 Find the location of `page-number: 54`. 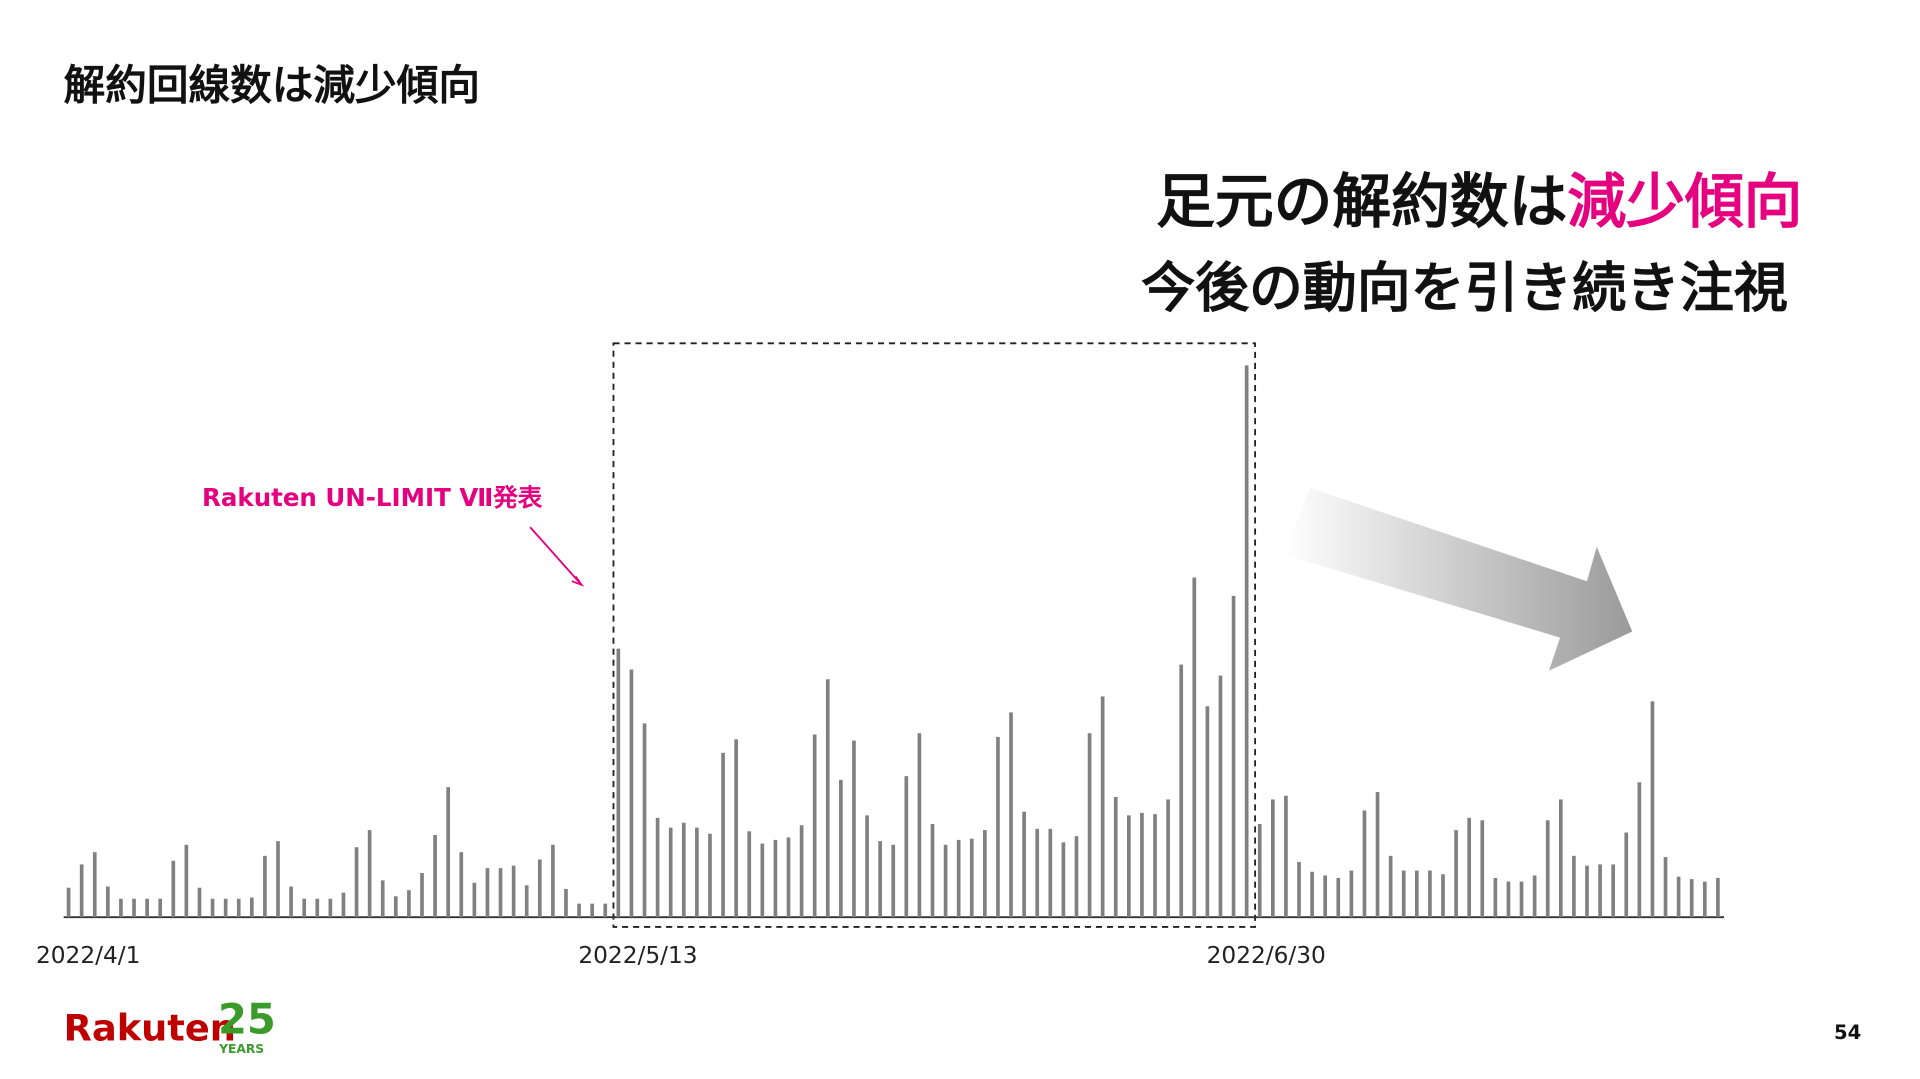

page-number: 54 is located at coordinates (1847, 1032).